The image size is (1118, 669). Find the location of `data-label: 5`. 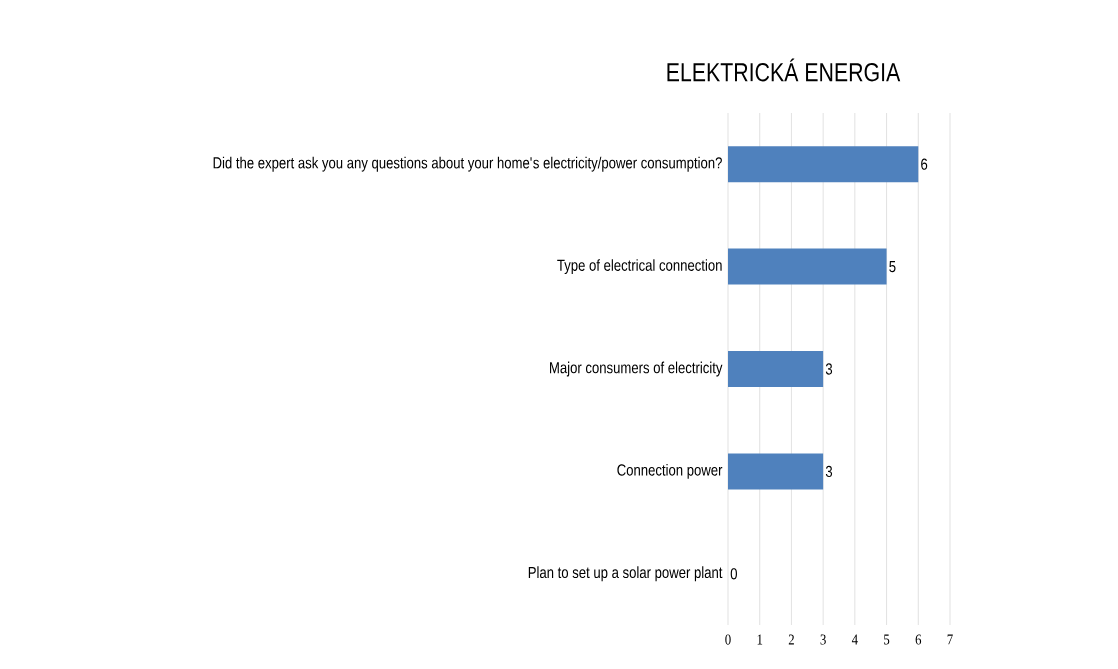

data-label: 5 is located at coordinates (892, 267).